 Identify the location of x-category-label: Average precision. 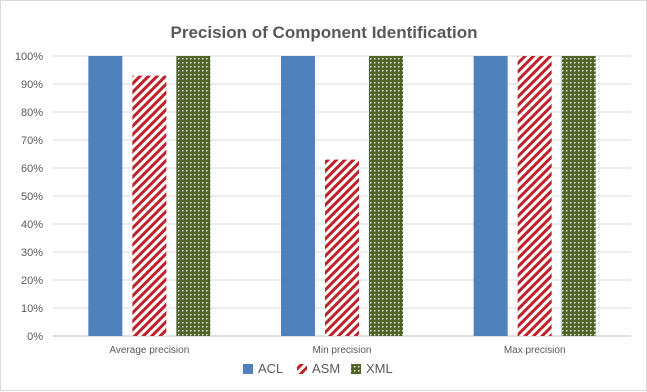
(149, 350).